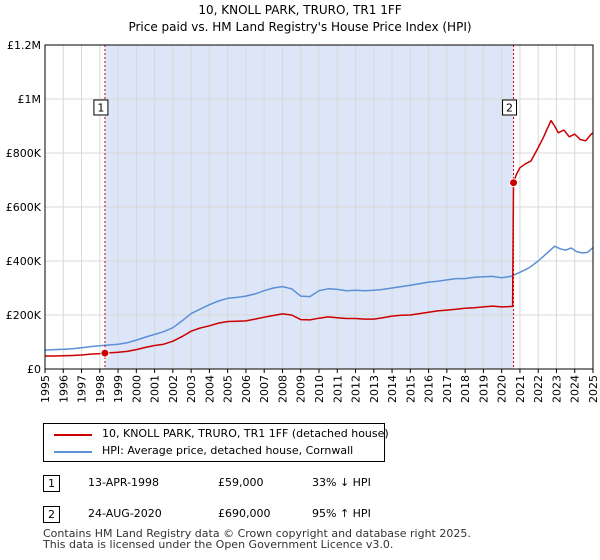  Describe the element at coordinates (341, 482) in the screenshot. I see `transaction-hpi-change: 33% ↓ HPI` at that location.